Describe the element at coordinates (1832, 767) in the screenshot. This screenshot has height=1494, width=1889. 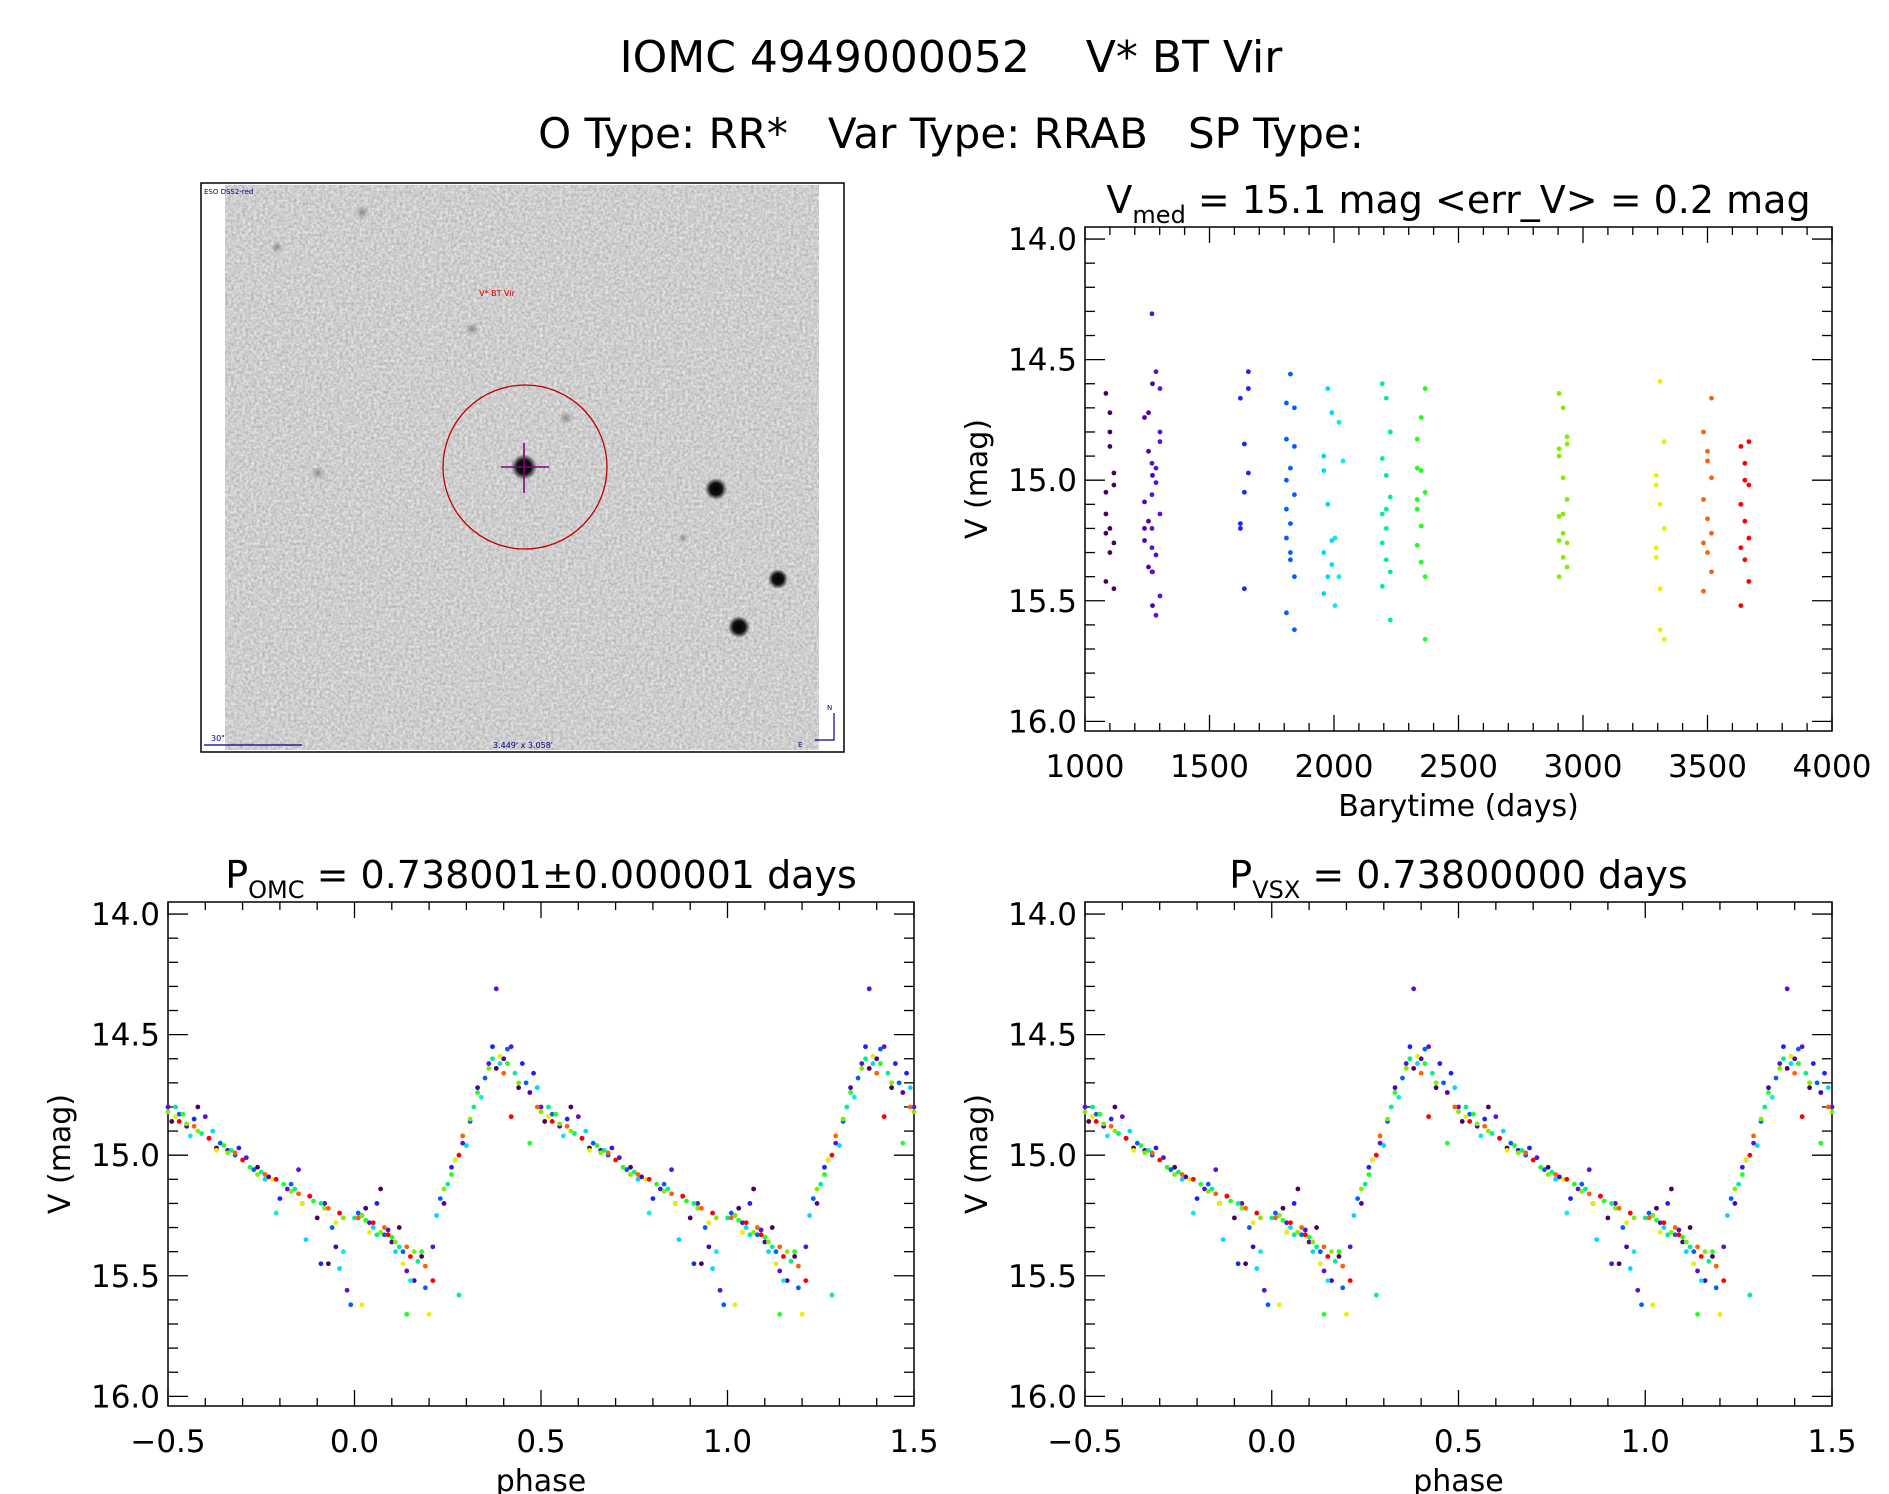
I see `x-tick-label: 4000` at that location.